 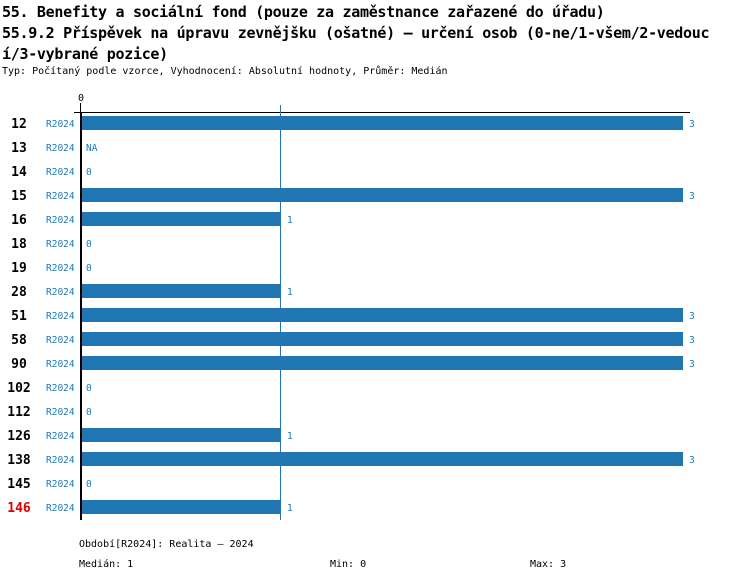 I want to click on row-id-label: 14, so click(x=19, y=172).